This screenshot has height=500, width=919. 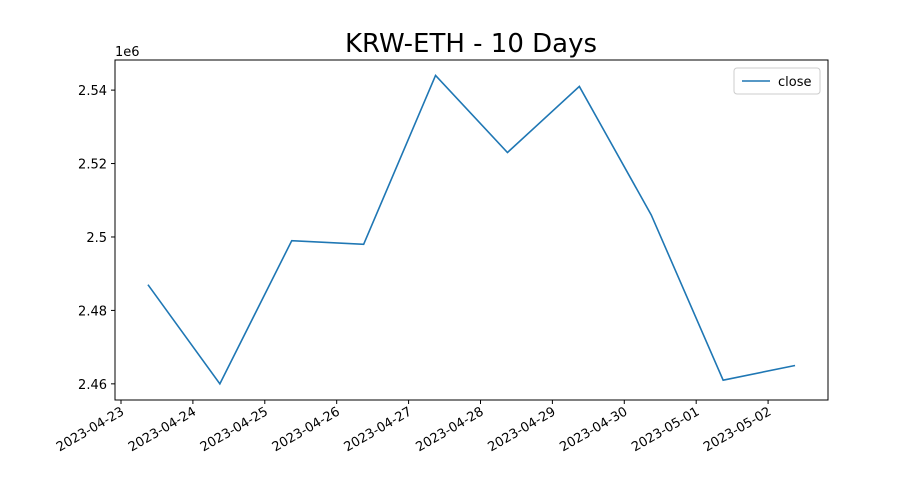 I want to click on y-tick-label: 2.48, so click(x=92, y=311).